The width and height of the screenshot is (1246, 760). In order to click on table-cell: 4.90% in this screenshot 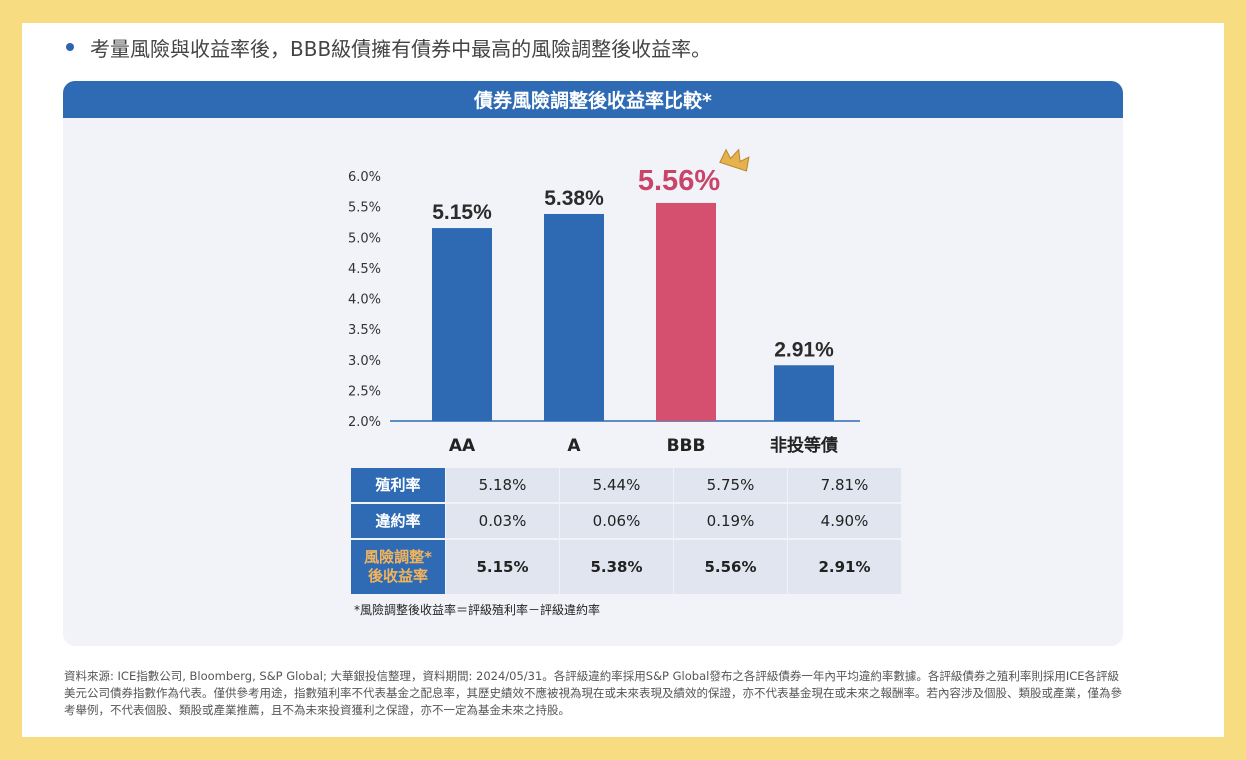, I will do `click(844, 521)`.